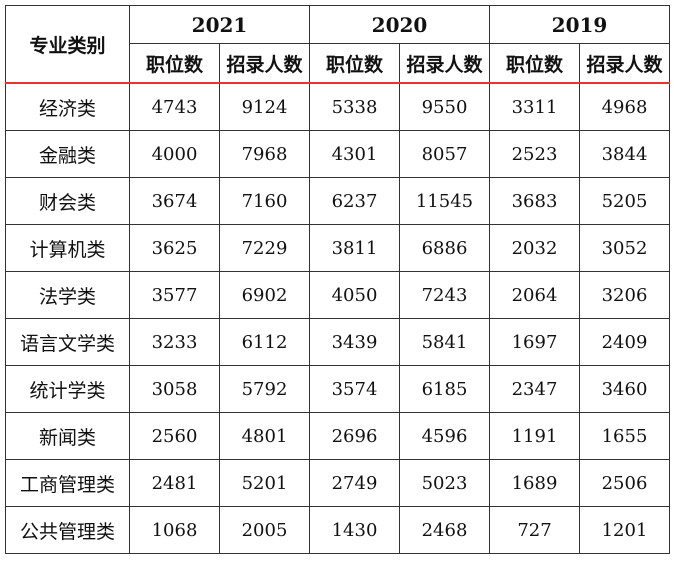 The height and width of the screenshot is (567, 674). What do you see at coordinates (354, 483) in the screenshot?
I see `cell-positions: 2749` at bounding box center [354, 483].